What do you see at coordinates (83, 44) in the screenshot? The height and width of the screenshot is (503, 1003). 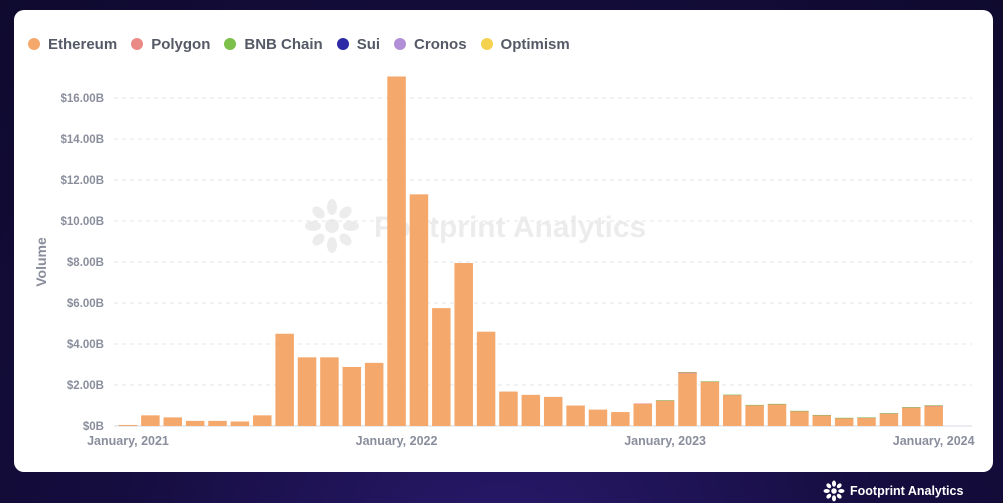 I see `legend-label: Ethereum` at bounding box center [83, 44].